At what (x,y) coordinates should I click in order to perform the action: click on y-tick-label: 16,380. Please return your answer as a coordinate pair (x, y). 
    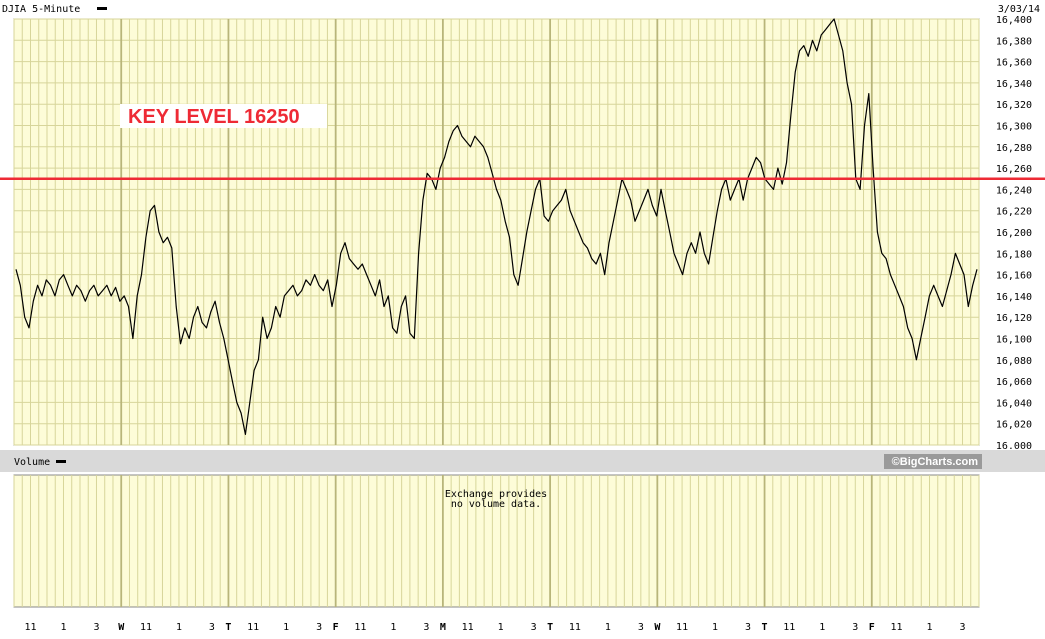
    Looking at the image, I should click on (1014, 41).